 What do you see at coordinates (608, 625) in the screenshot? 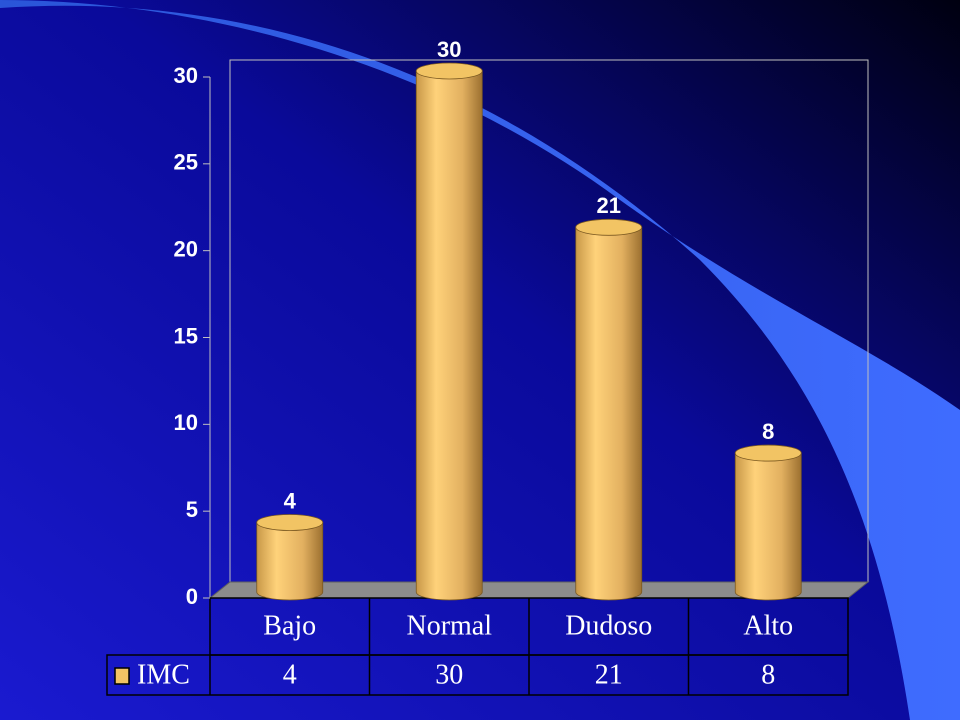
I see `category-label: Dudoso` at bounding box center [608, 625].